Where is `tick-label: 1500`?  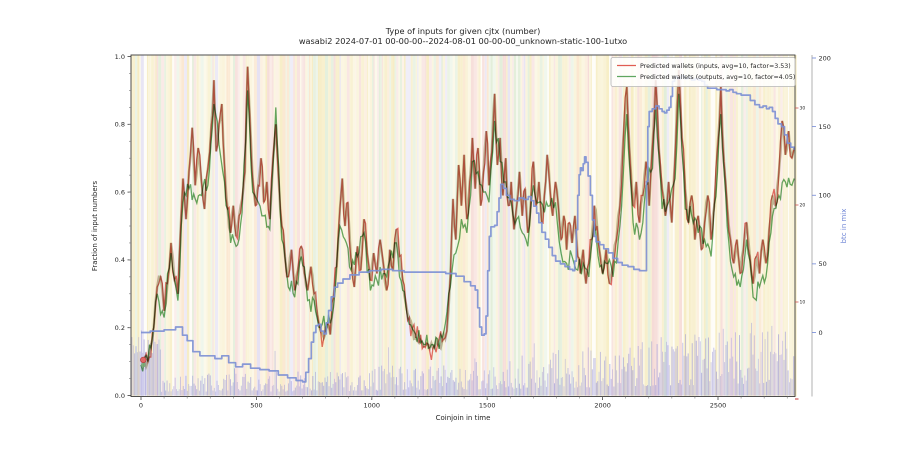
tick-label: 1500 is located at coordinates (487, 406).